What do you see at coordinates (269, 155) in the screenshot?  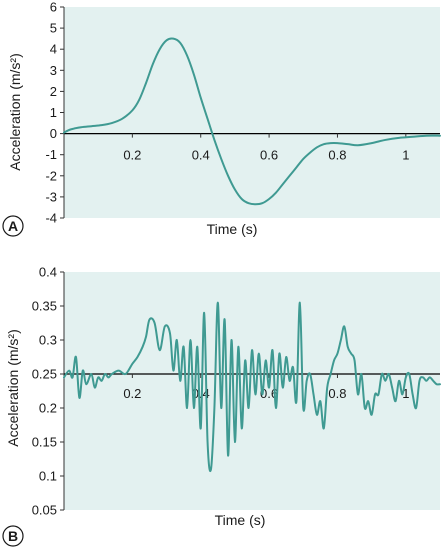 I see `x-tick-label-a: 0.6` at bounding box center [269, 155].